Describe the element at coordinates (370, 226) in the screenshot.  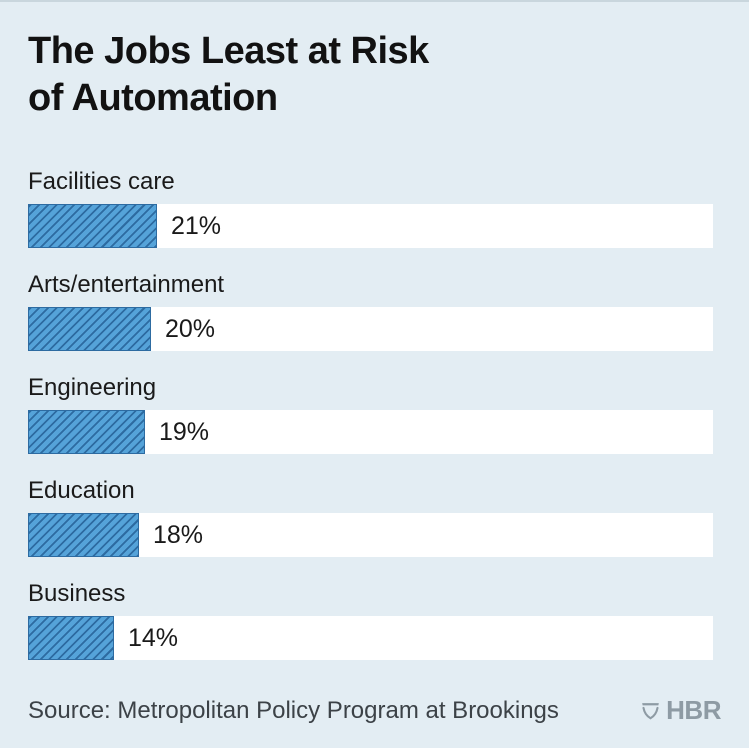
I see `bar-track: 21%` at that location.